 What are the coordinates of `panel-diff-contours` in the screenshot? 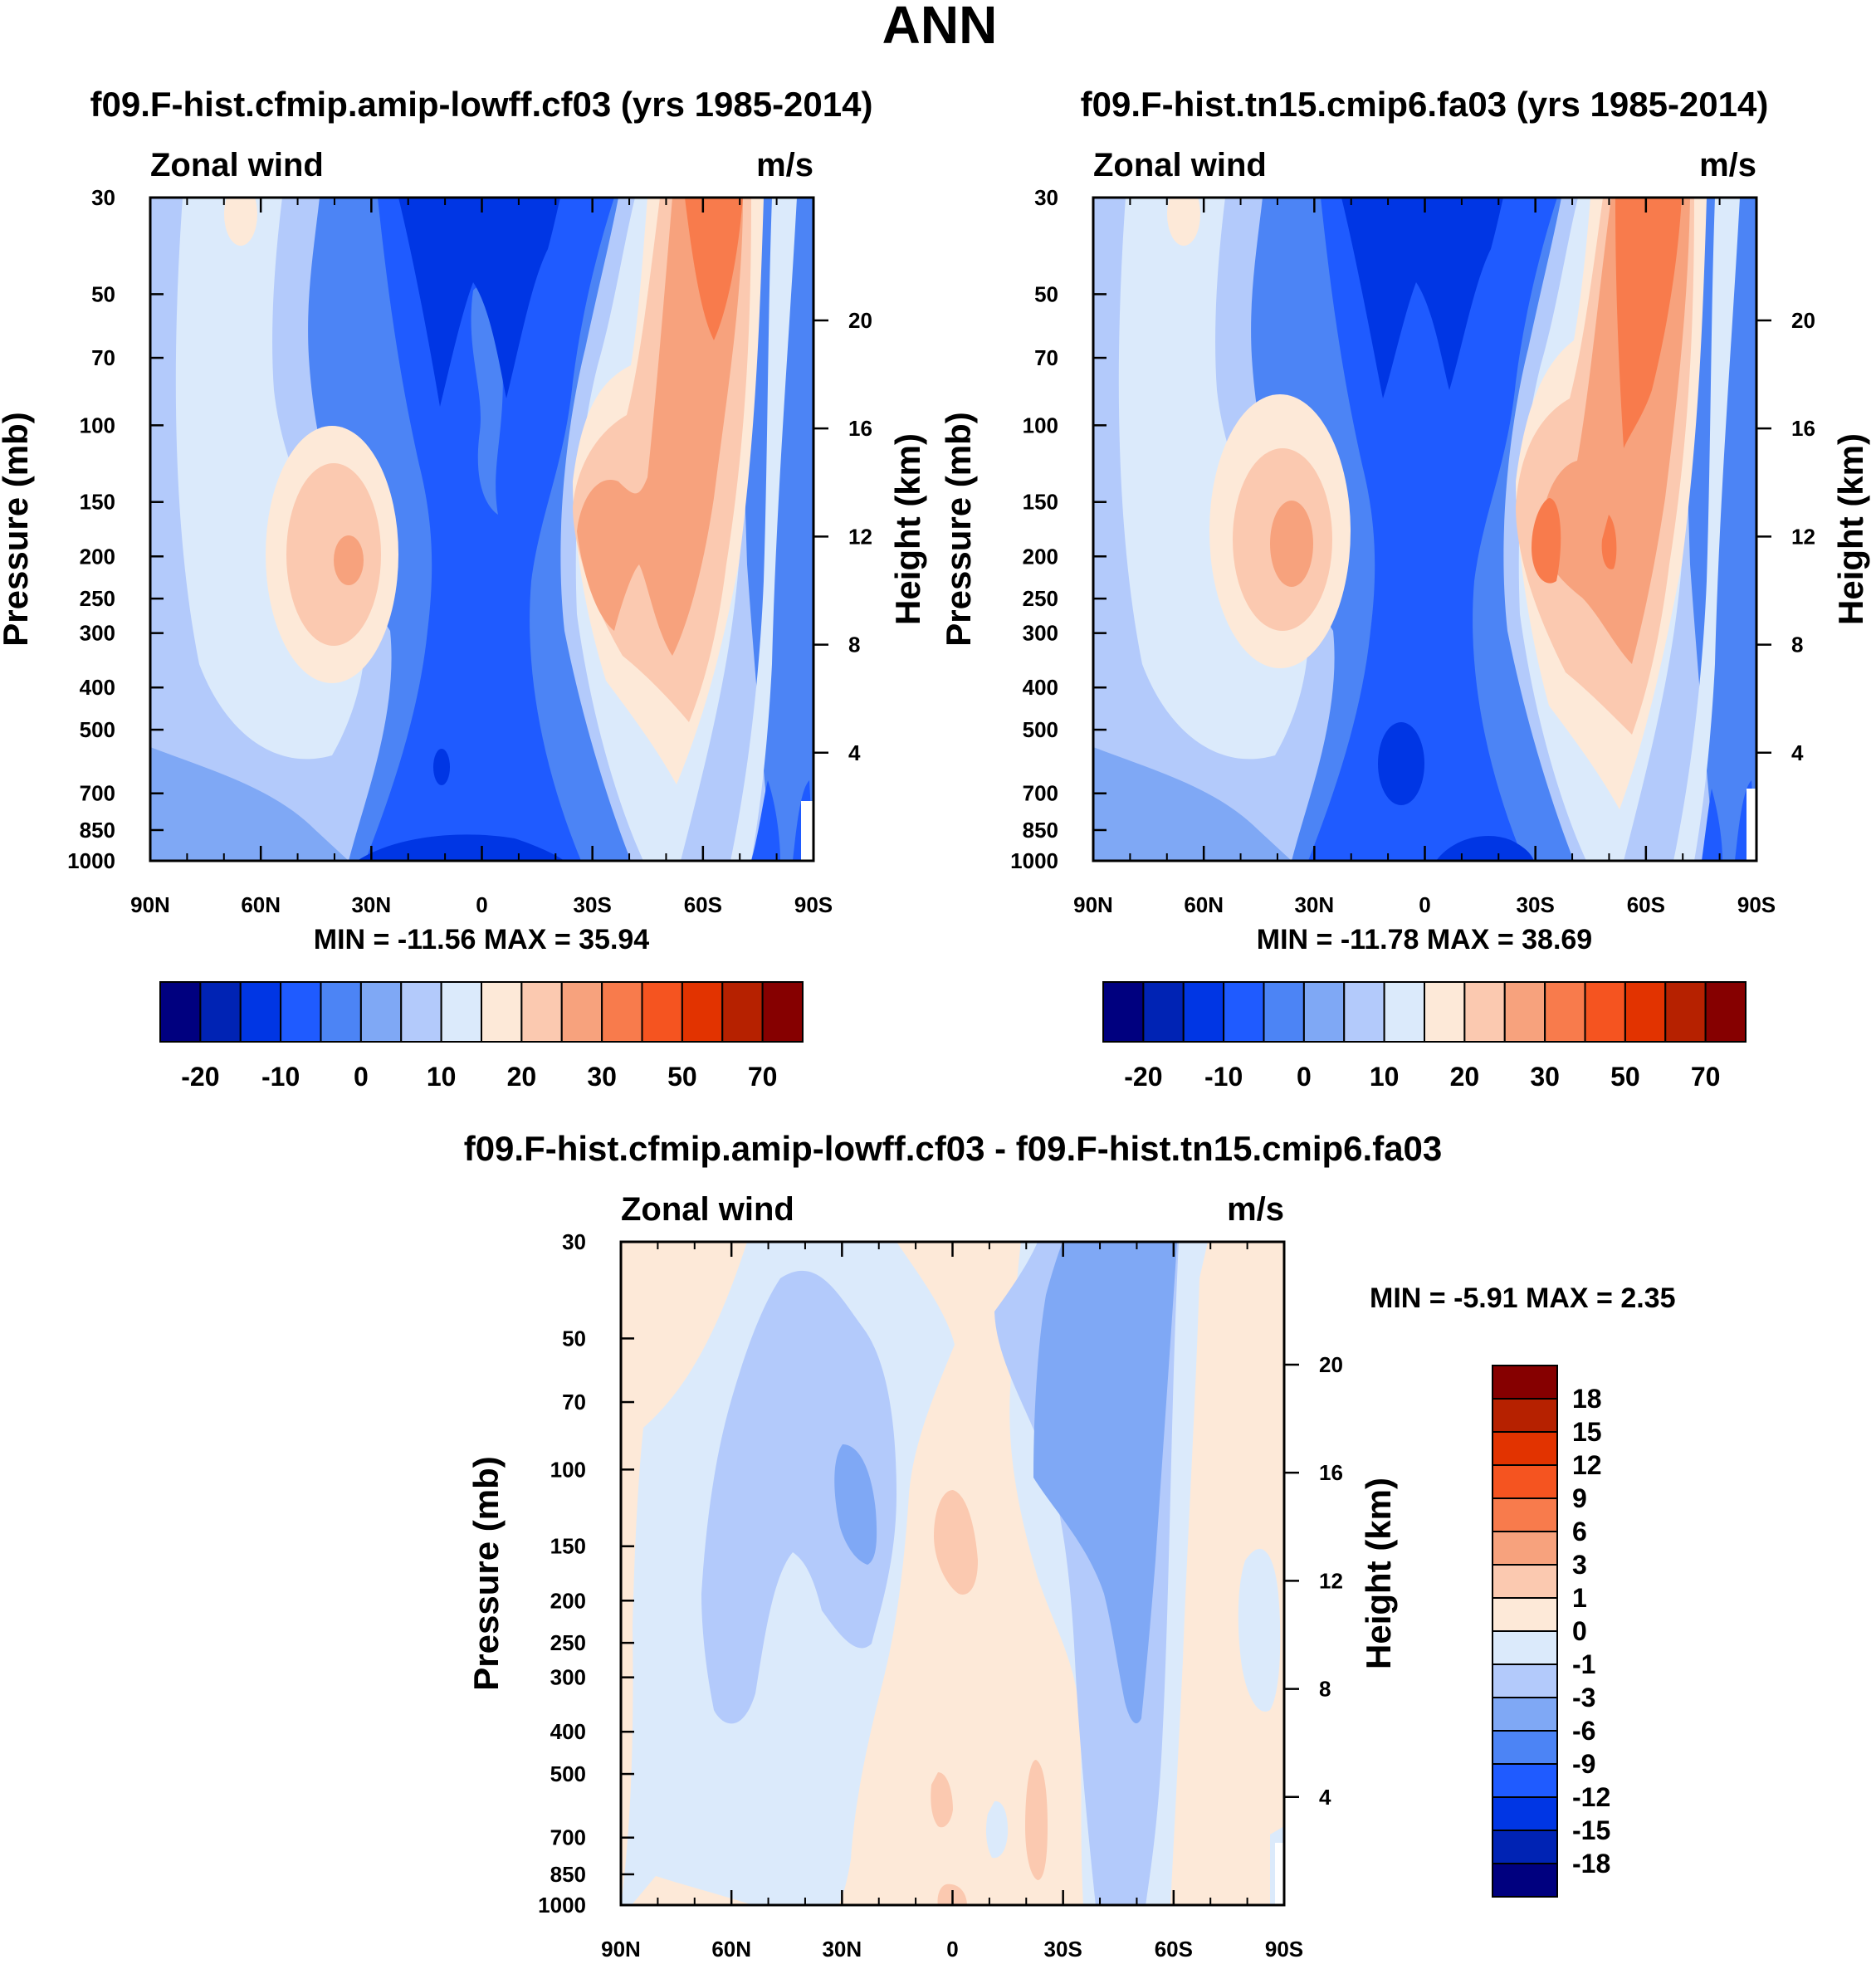 It's located at (952, 1574).